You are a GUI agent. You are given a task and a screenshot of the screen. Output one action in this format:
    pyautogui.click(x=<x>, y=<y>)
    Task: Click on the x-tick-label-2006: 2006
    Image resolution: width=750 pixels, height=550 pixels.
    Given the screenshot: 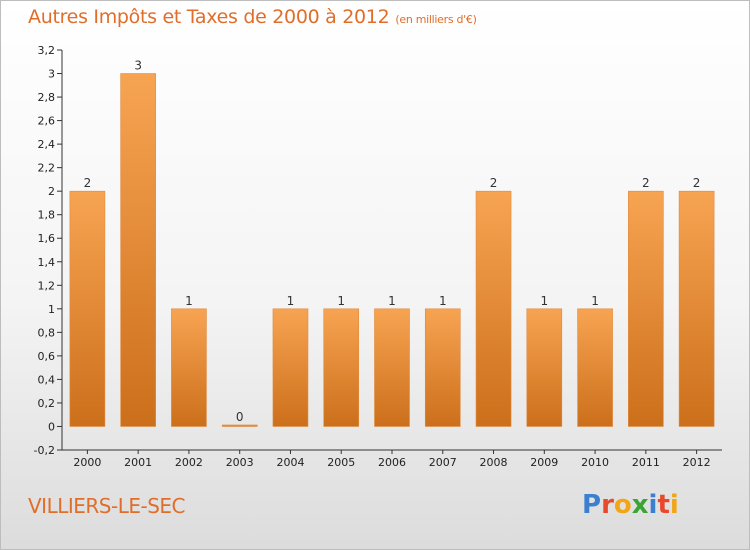 What is the action you would take?
    pyautogui.click(x=392, y=462)
    